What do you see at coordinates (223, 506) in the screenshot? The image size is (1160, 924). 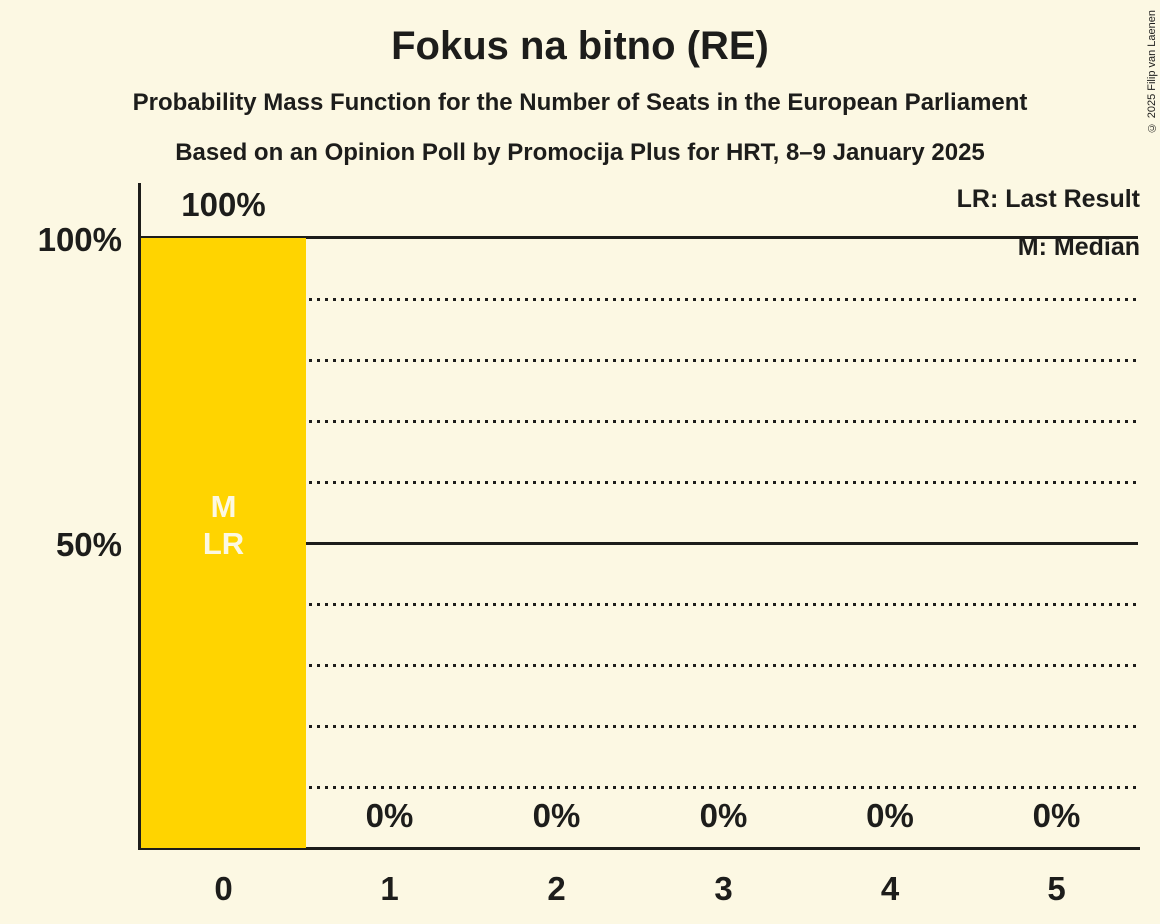 I see `median-marker: M` at bounding box center [223, 506].